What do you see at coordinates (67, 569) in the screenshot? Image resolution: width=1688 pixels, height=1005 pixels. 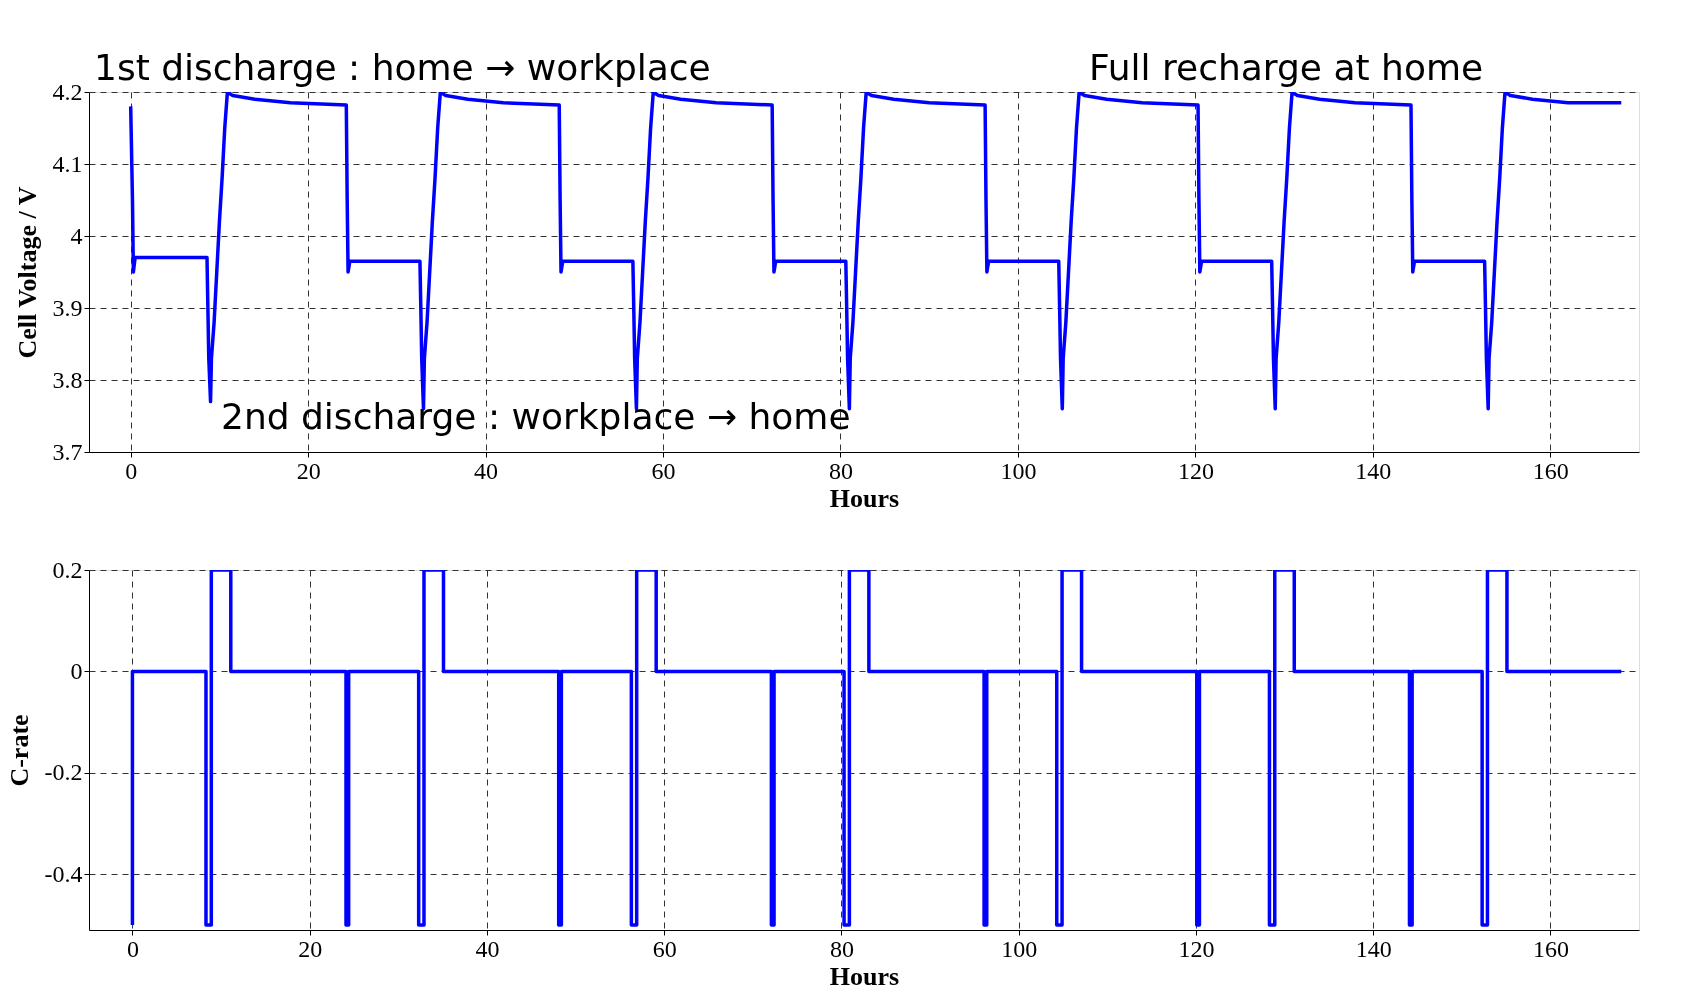 I see `y-tick-label: 0.2` at bounding box center [67, 569].